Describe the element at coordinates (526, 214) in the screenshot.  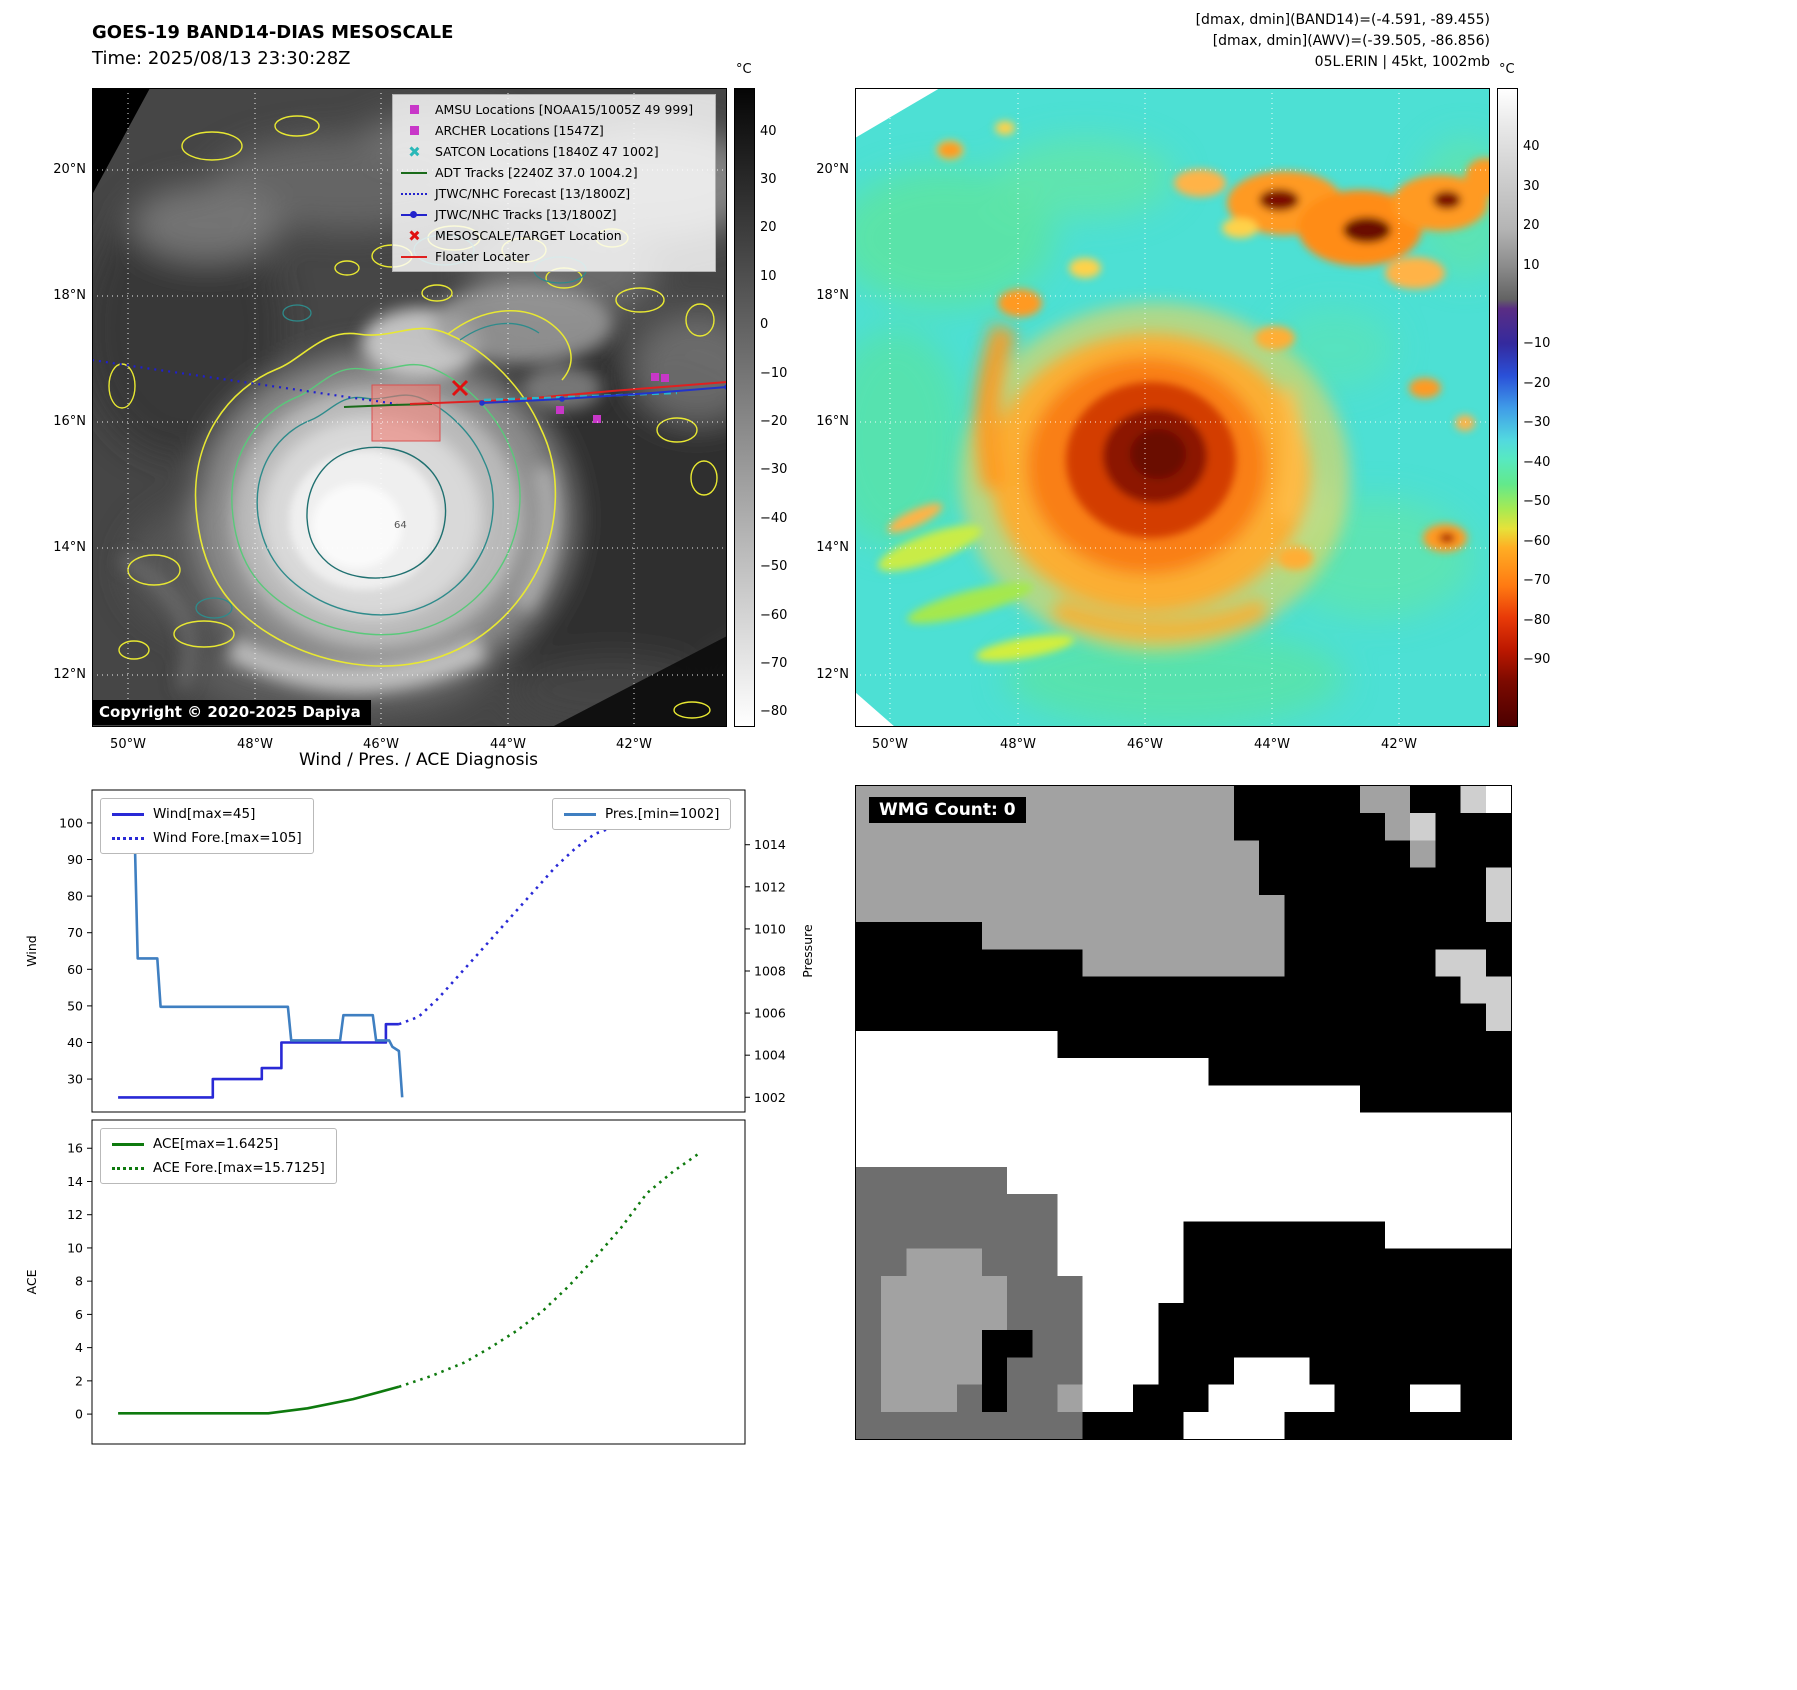
I see `map-legend-label: JTWC/NHC Tracks [13/1800Z]` at that location.